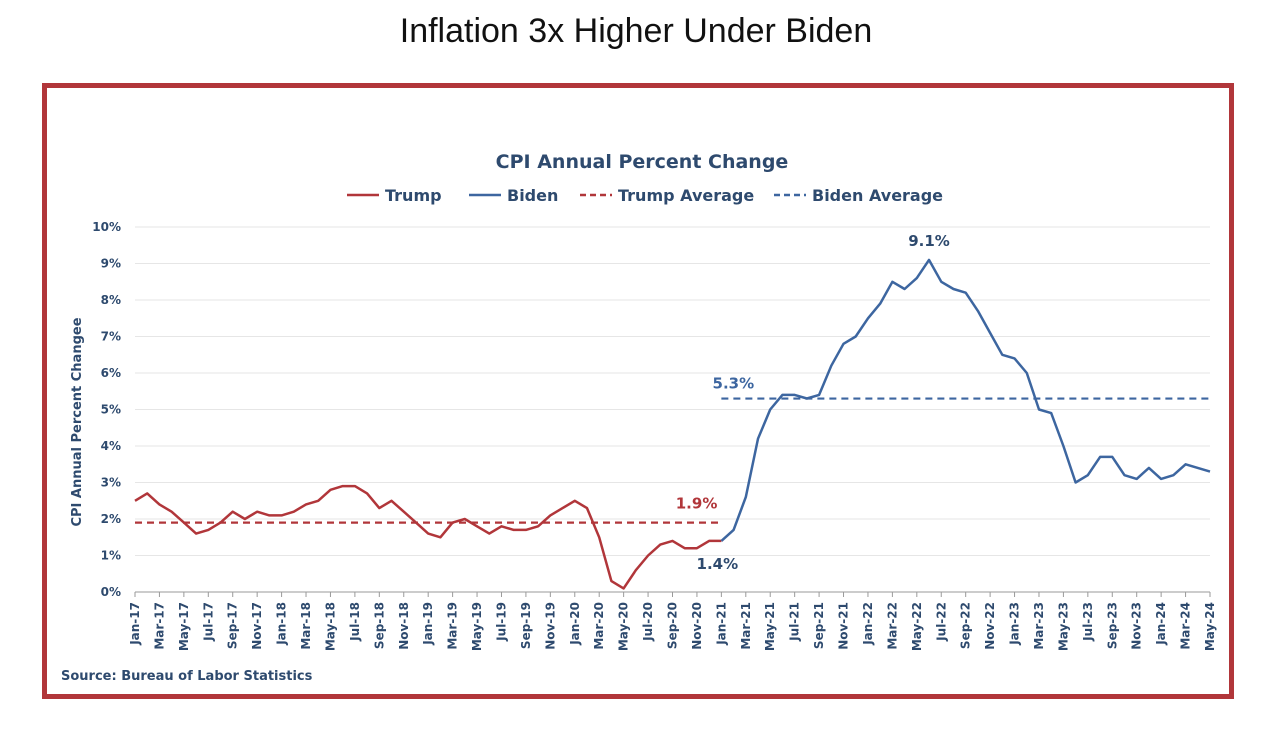 This screenshot has width=1272, height=738. I want to click on y-axis-label: CPI Annual Percent Changee, so click(77, 421).